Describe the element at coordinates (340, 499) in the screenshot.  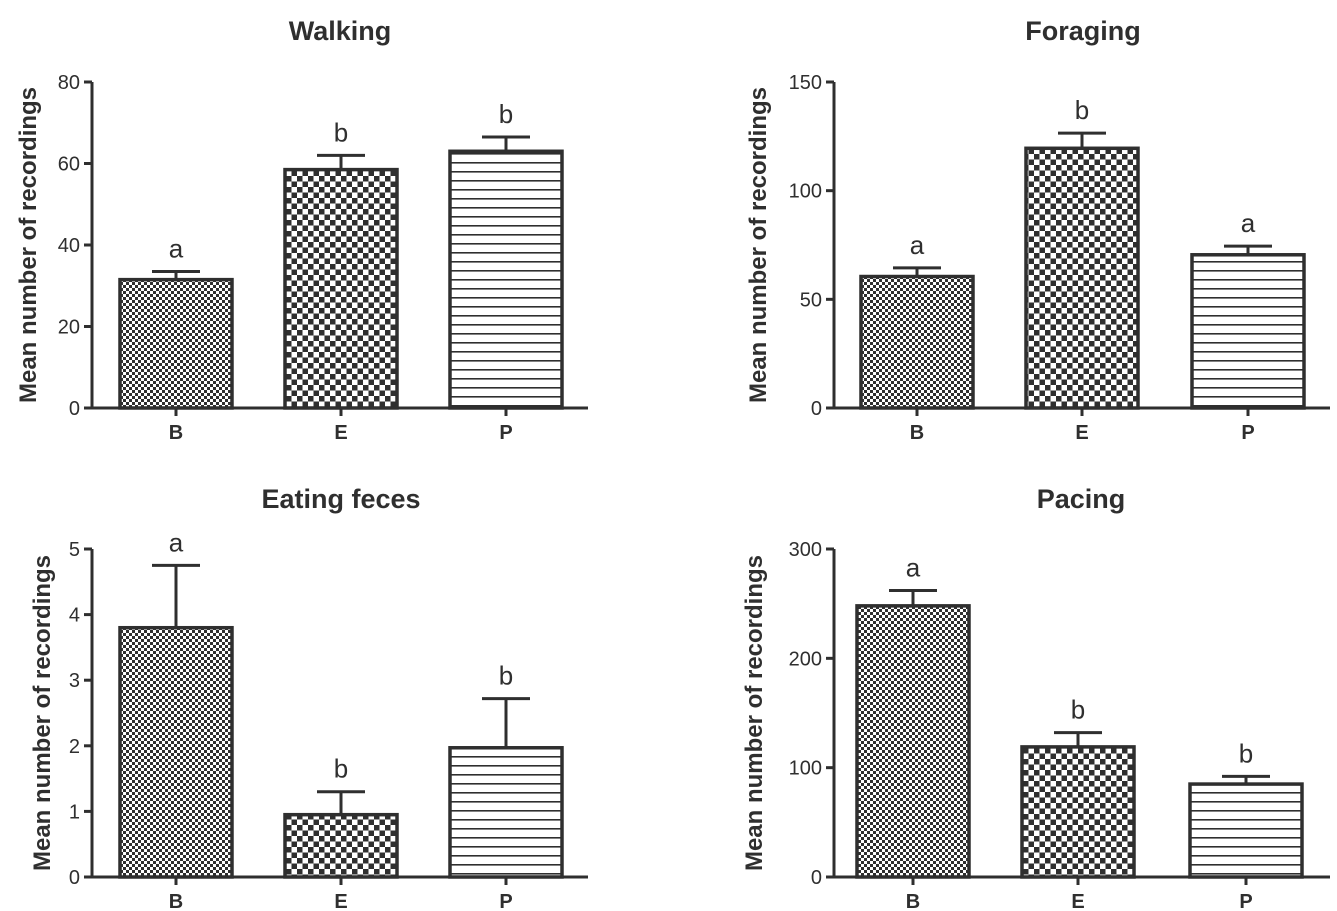
I see `chart-title: Eating feces` at that location.